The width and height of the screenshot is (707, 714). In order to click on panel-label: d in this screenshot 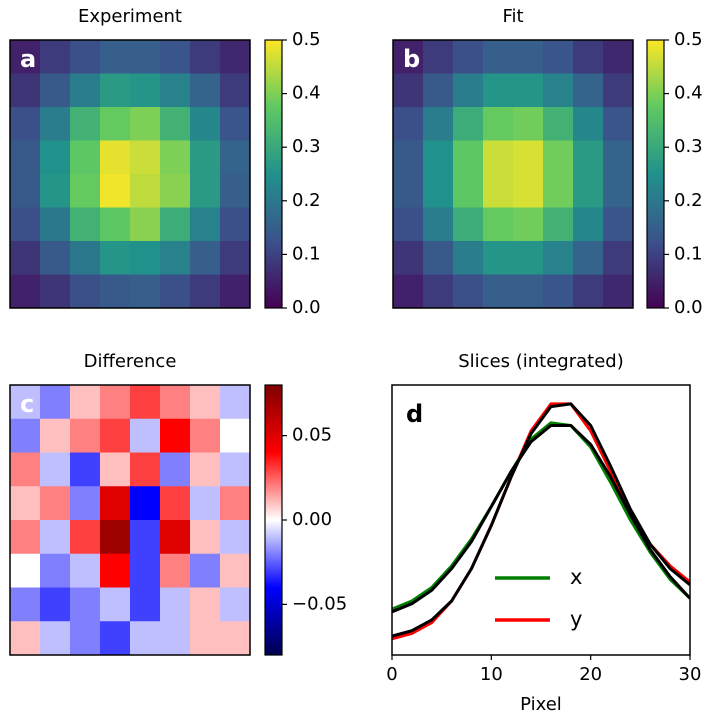, I will do `click(414, 414)`.